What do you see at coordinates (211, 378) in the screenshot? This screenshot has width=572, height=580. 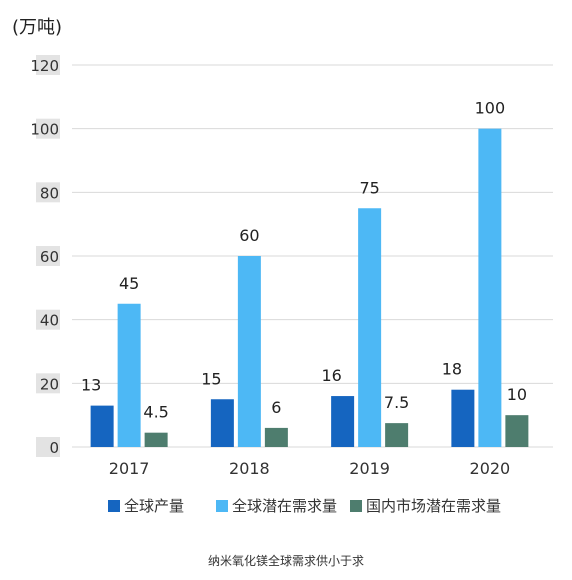 I see `bar-value-label: 15` at bounding box center [211, 378].